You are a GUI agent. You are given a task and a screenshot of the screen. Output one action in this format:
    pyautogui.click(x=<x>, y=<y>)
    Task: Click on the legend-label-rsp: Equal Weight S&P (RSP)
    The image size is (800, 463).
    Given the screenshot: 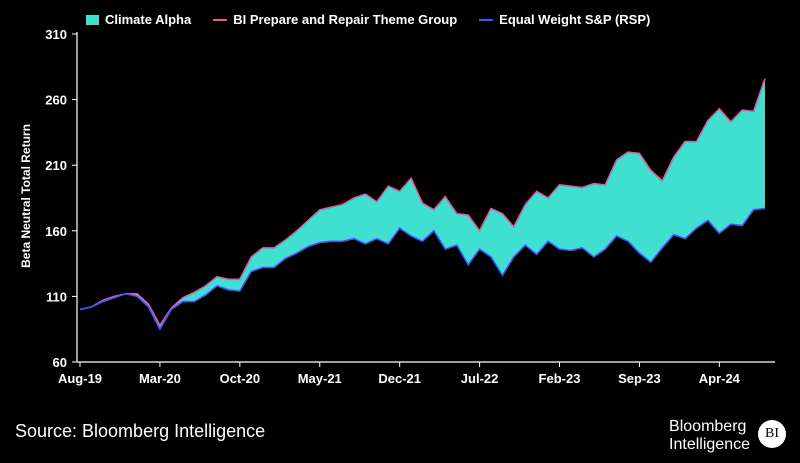 What is the action you would take?
    pyautogui.click(x=575, y=19)
    